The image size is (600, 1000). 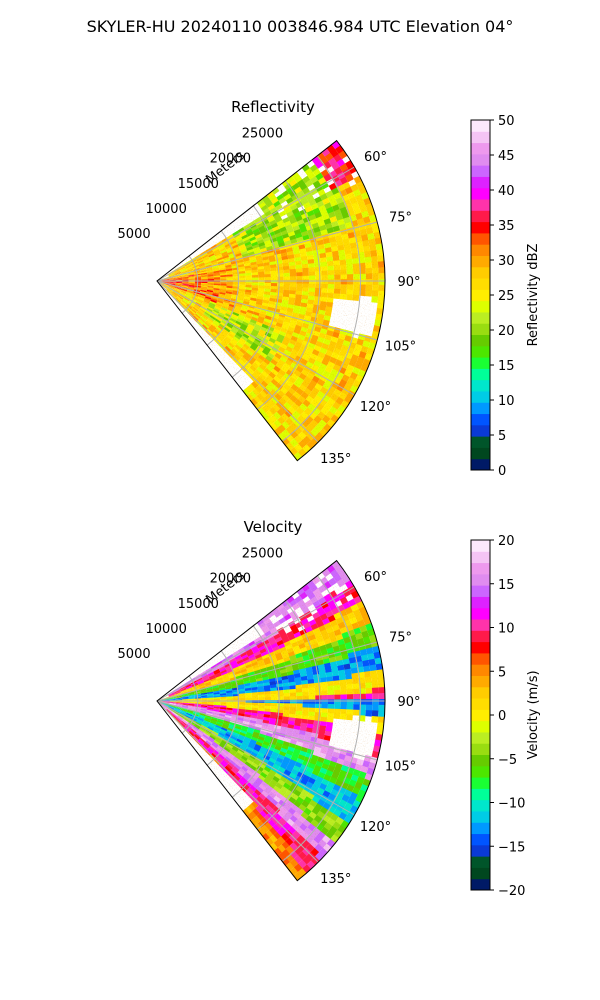 I want to click on radial-tick-label: 20000, so click(x=230, y=579).